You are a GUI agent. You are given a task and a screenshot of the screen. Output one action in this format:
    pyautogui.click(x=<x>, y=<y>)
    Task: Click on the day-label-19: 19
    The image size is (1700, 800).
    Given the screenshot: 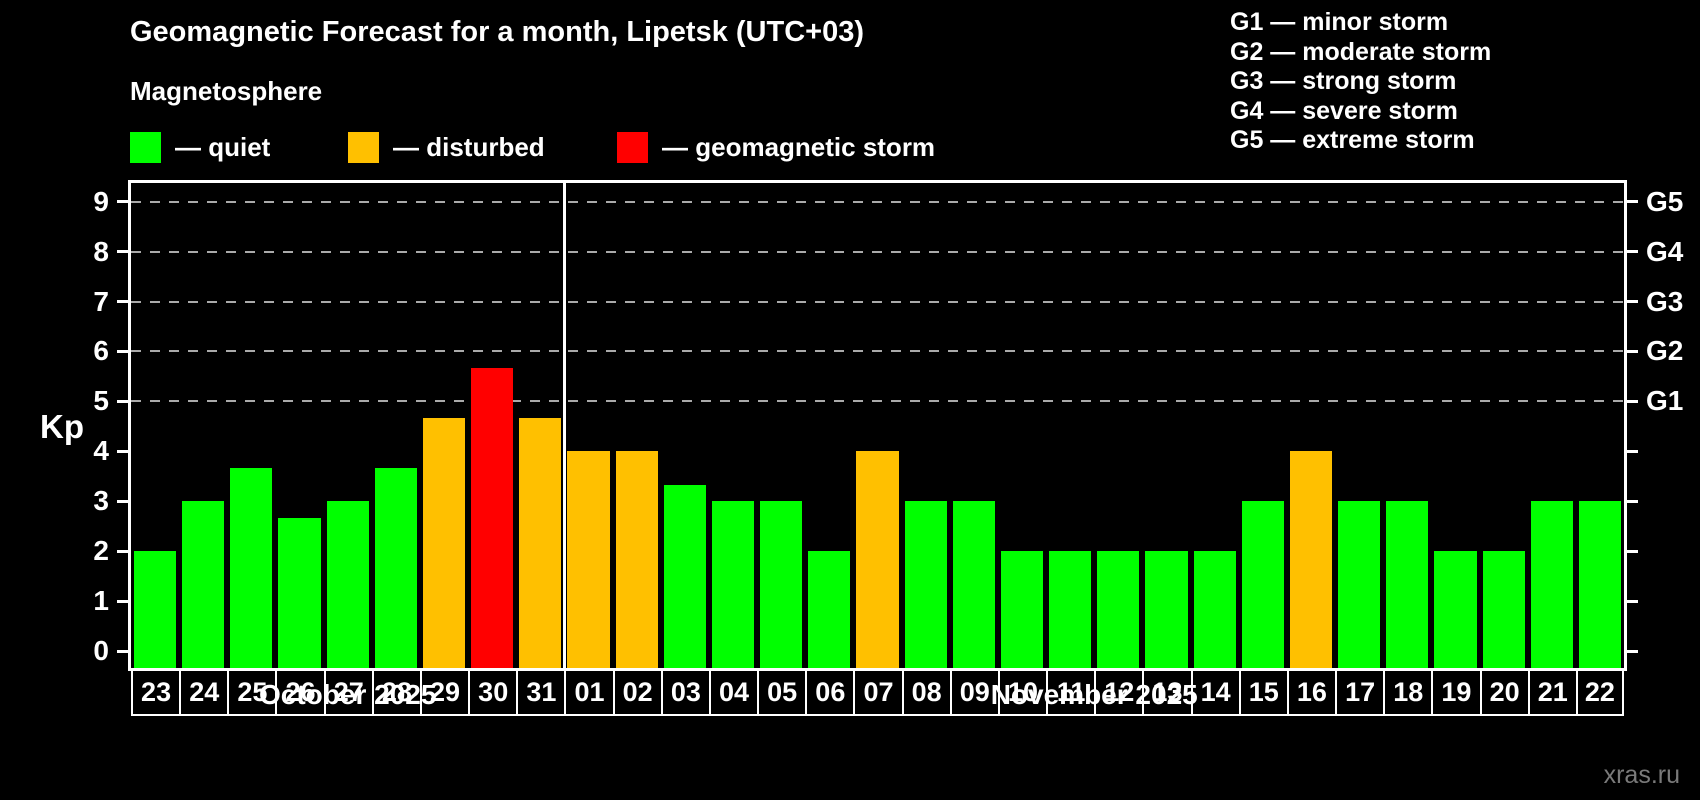 What is the action you would take?
    pyautogui.click(x=1456, y=692)
    